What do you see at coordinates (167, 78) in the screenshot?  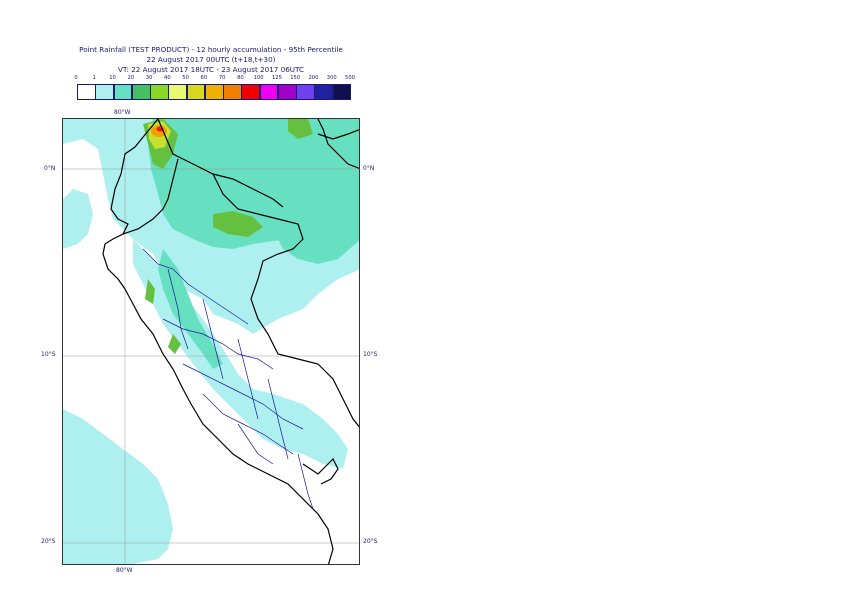 I see `legend-tick-label: 40` at bounding box center [167, 78].